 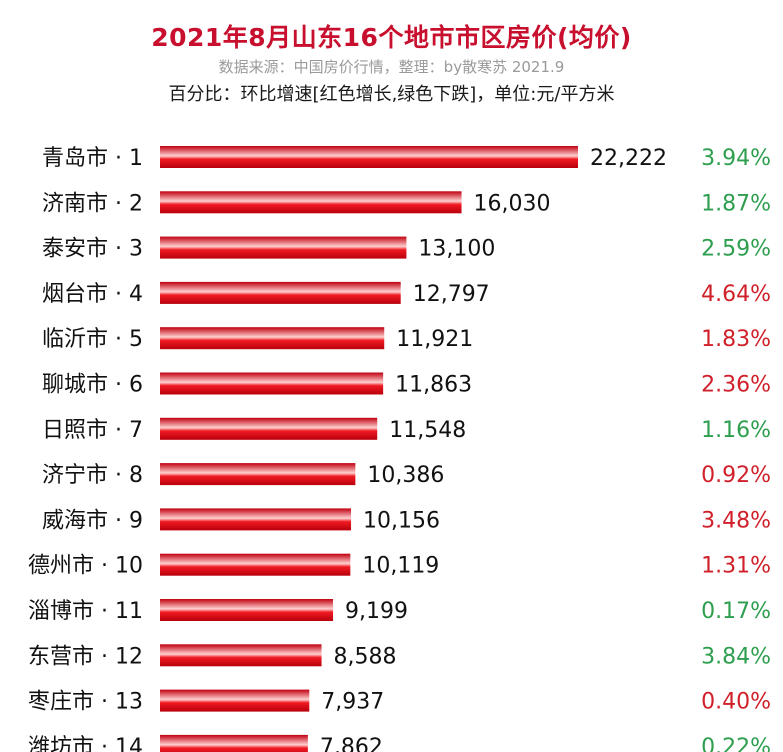 What do you see at coordinates (85, 611) in the screenshot?
I see `category-label: 淄博市 · 11` at bounding box center [85, 611].